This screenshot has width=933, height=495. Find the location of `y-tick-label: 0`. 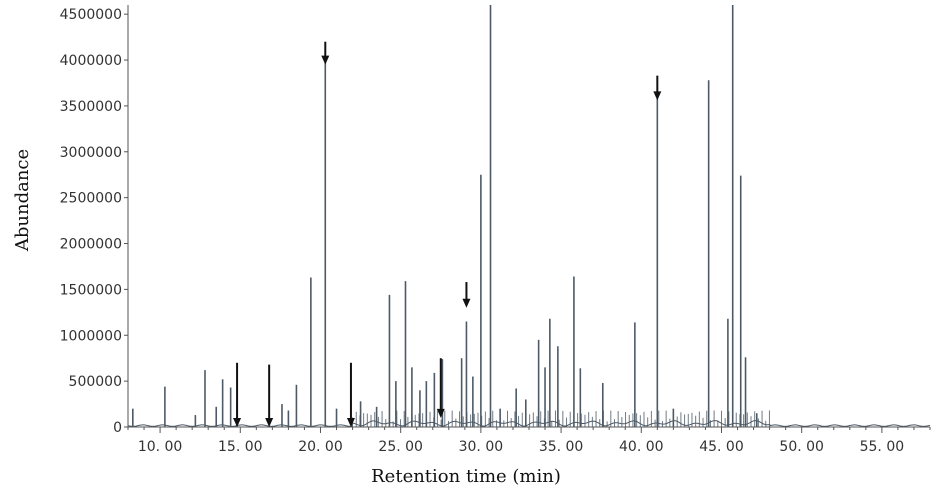

y-tick-label: 0 is located at coordinates (117, 428).